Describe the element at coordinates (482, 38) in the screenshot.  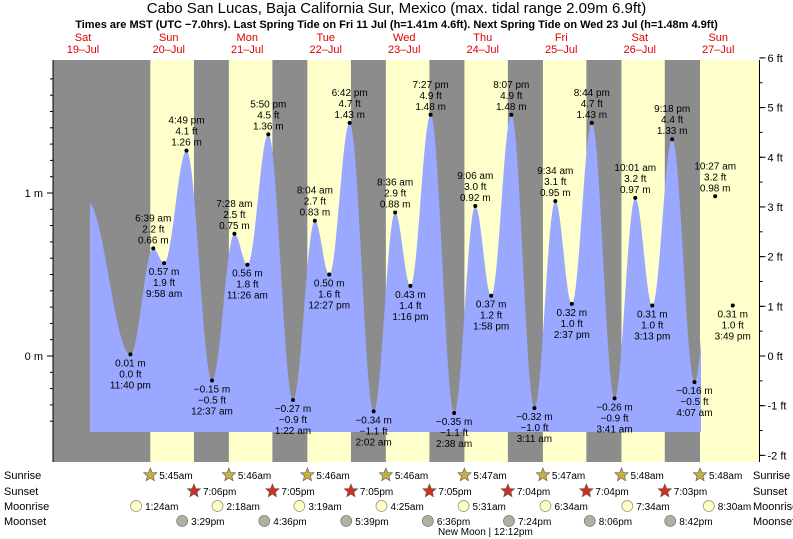
I see `day-name: Thu` at that location.